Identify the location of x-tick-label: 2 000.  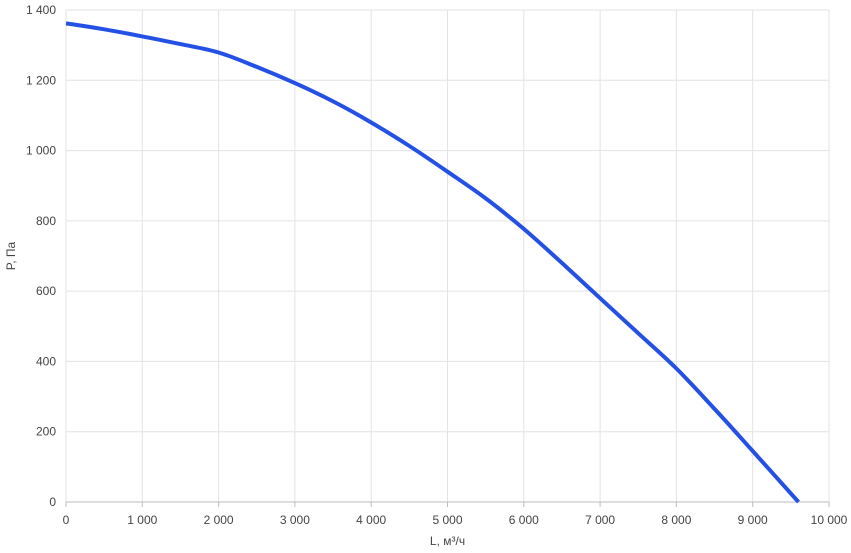
(219, 520).